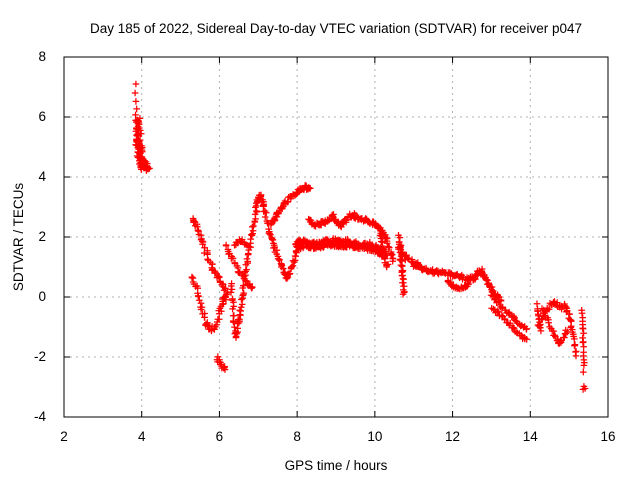 The image size is (640, 480). What do you see at coordinates (42, 296) in the screenshot?
I see `y-tick-label: 0` at bounding box center [42, 296].